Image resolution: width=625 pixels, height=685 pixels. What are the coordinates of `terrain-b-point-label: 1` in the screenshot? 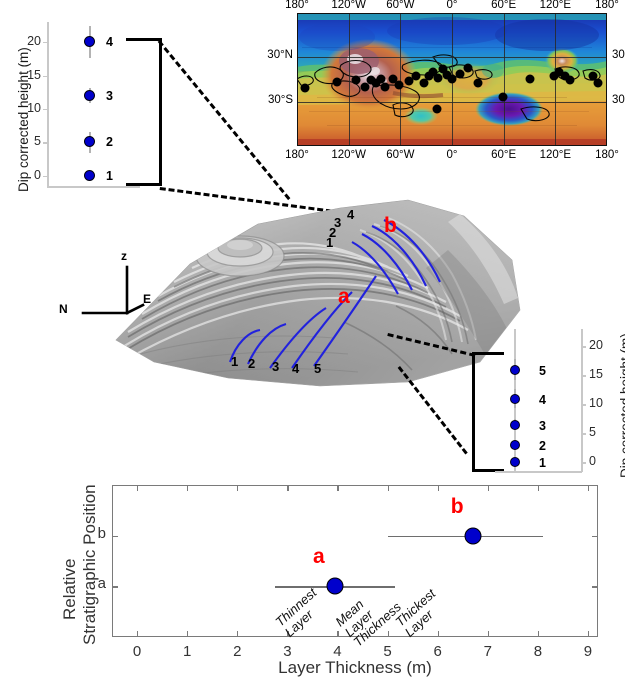 It's located at (330, 242).